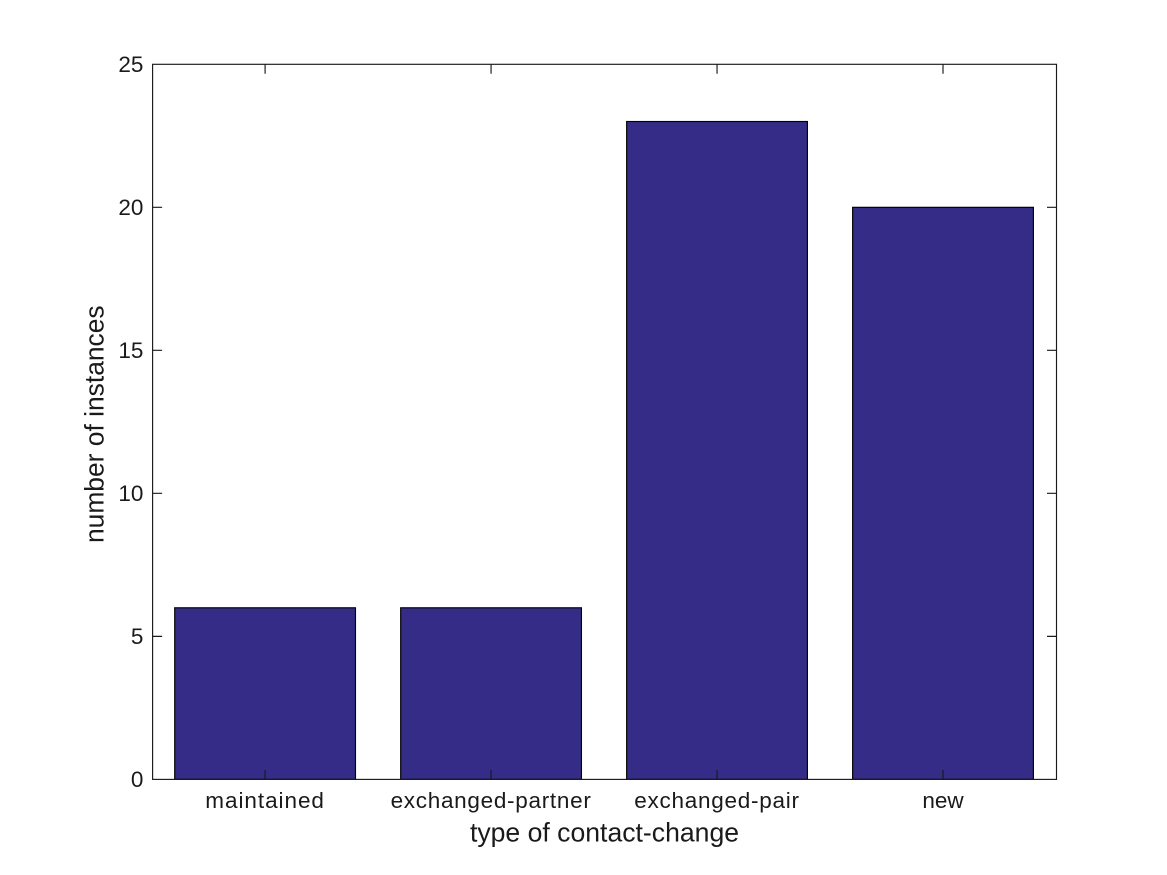  Describe the element at coordinates (137, 779) in the screenshot. I see `svg-text: 0` at that location.